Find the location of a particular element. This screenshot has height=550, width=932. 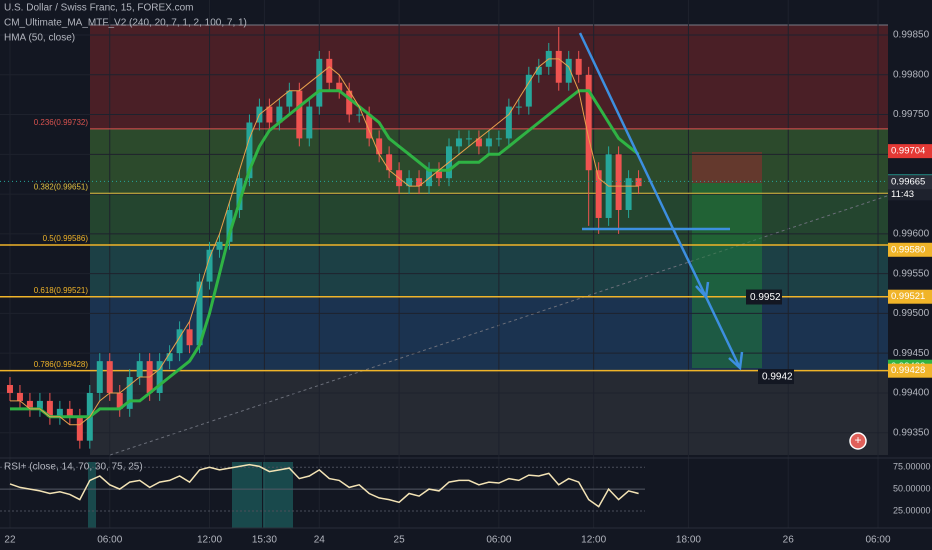

drawing is located at coordinates (661, 201).